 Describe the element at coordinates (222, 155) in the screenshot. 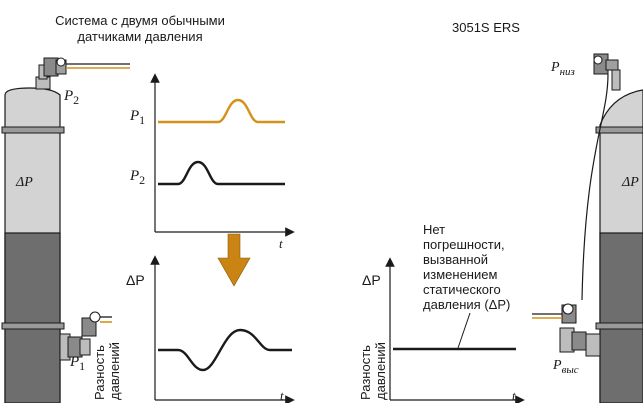

I see `left-top-chart` at that location.